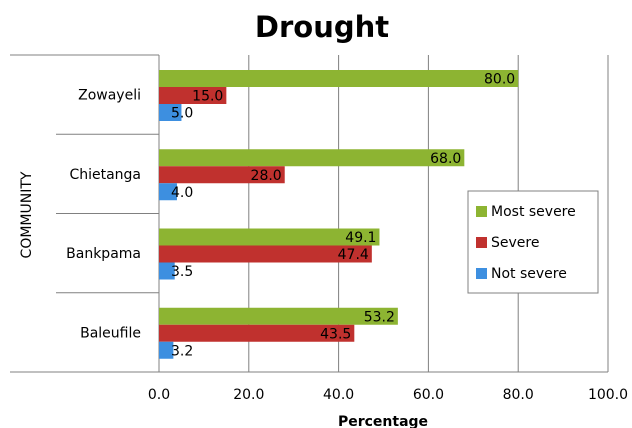 This screenshot has width=632, height=428. Describe the element at coordinates (518, 395) in the screenshot. I see `x-tick-label: 80.0` at that location.